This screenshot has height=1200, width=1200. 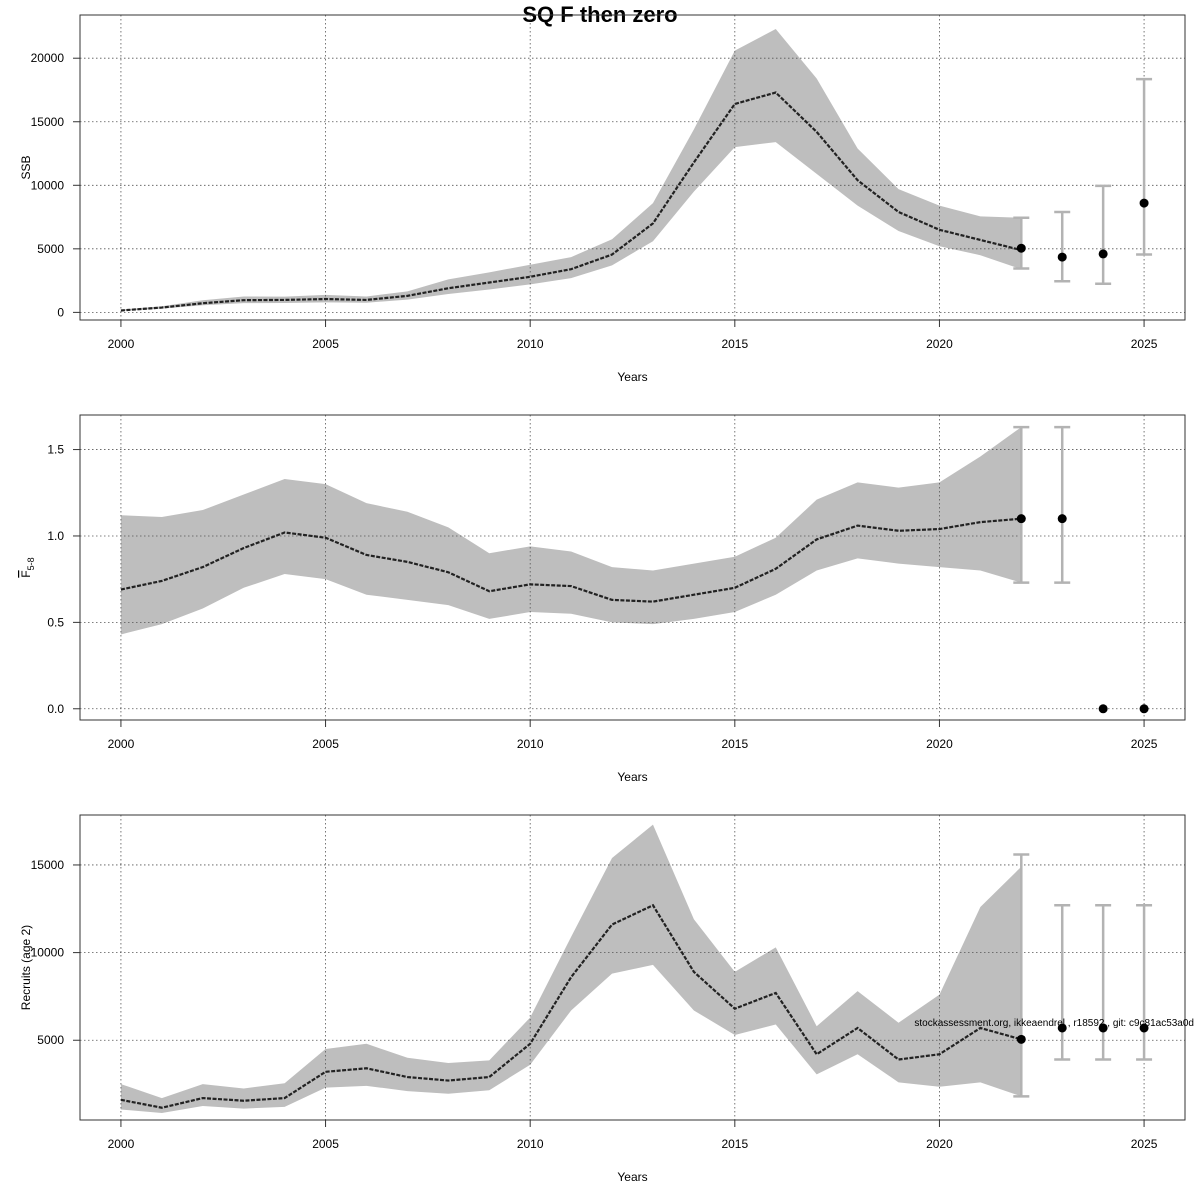 What do you see at coordinates (60, 312) in the screenshot?
I see `y-tick-label: 0` at bounding box center [60, 312].